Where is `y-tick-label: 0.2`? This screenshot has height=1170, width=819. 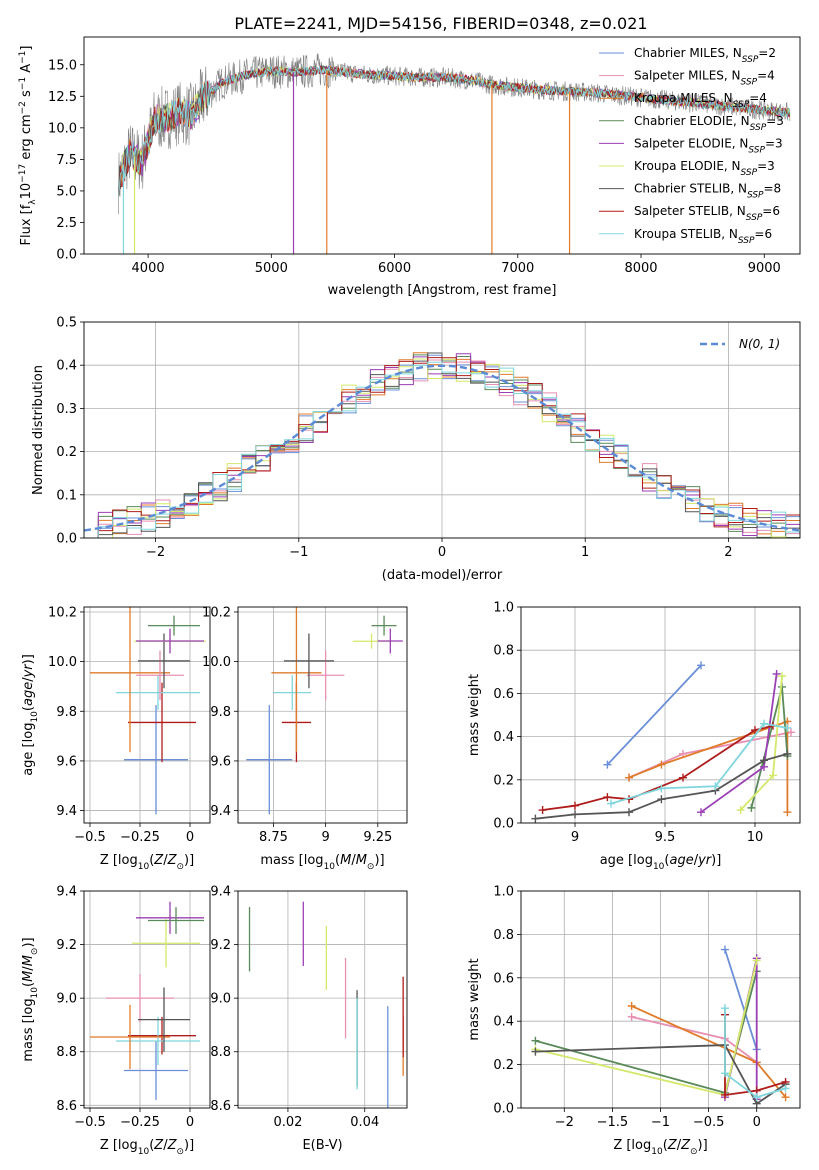 y-tick-label: 0.2 is located at coordinates (66, 452).